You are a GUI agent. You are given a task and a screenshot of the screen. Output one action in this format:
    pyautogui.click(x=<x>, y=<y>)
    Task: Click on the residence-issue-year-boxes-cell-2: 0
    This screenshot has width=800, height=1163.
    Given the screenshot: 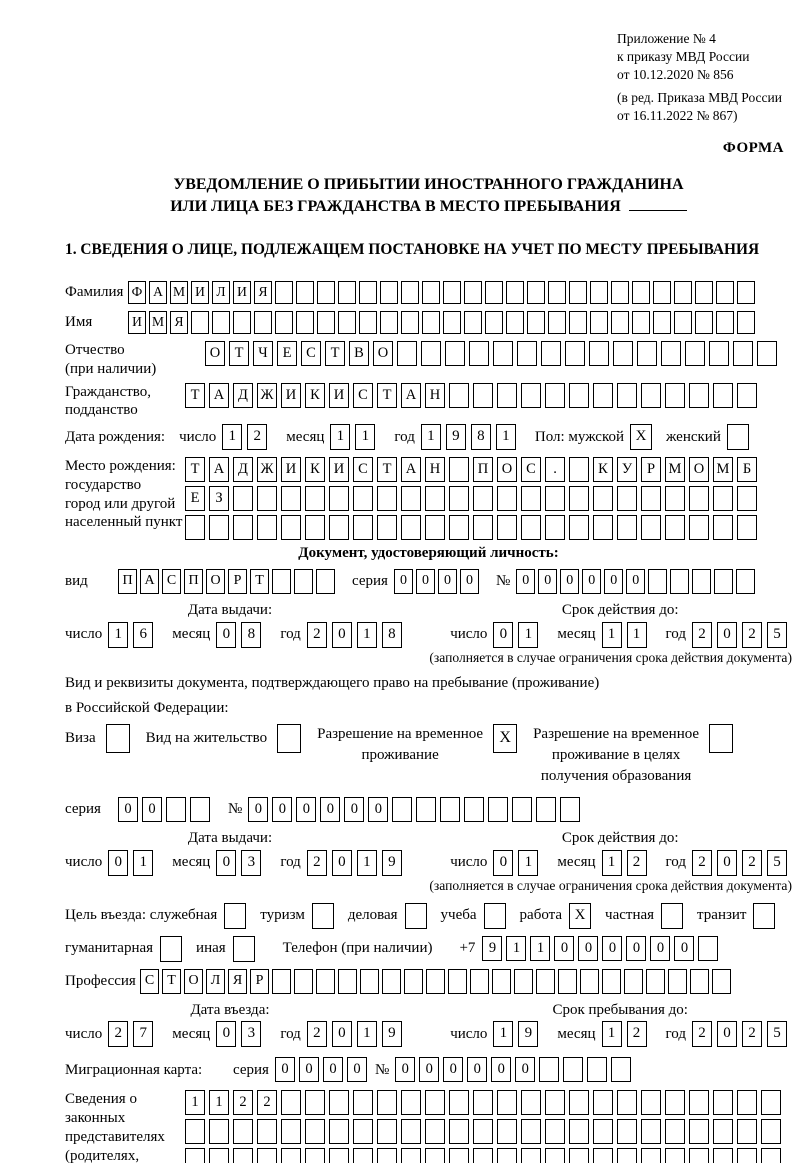 What is the action you would take?
    pyautogui.click(x=341, y=862)
    